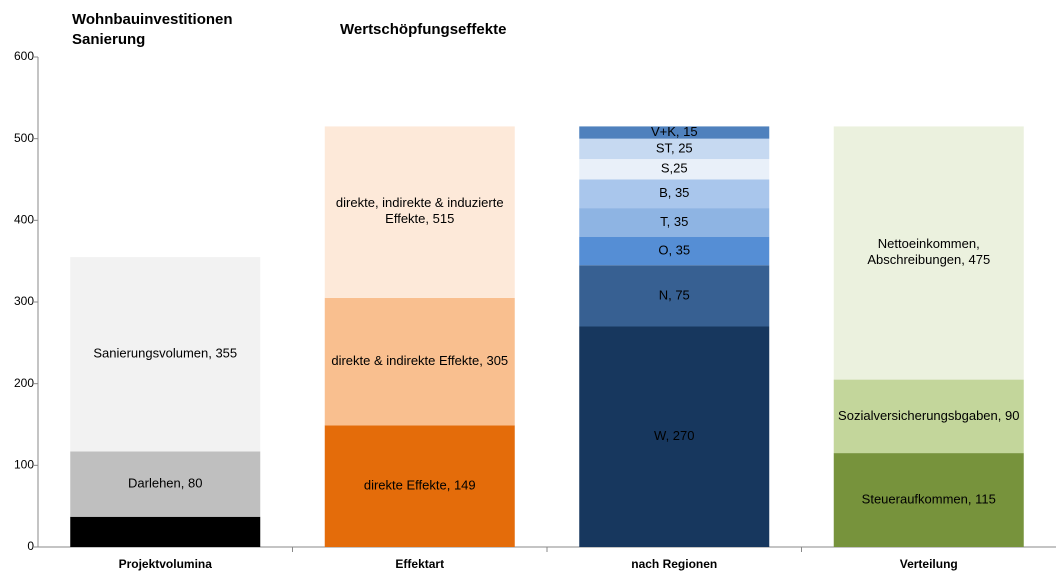  What do you see at coordinates (30, 546) in the screenshot?
I see `y-tick-label: 0` at bounding box center [30, 546].